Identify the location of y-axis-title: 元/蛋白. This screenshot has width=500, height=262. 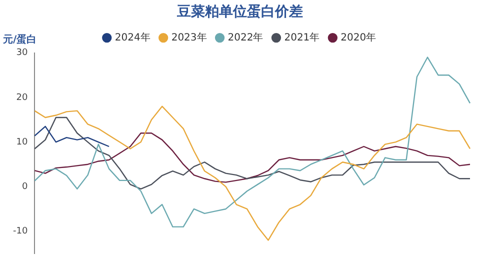
(19, 39).